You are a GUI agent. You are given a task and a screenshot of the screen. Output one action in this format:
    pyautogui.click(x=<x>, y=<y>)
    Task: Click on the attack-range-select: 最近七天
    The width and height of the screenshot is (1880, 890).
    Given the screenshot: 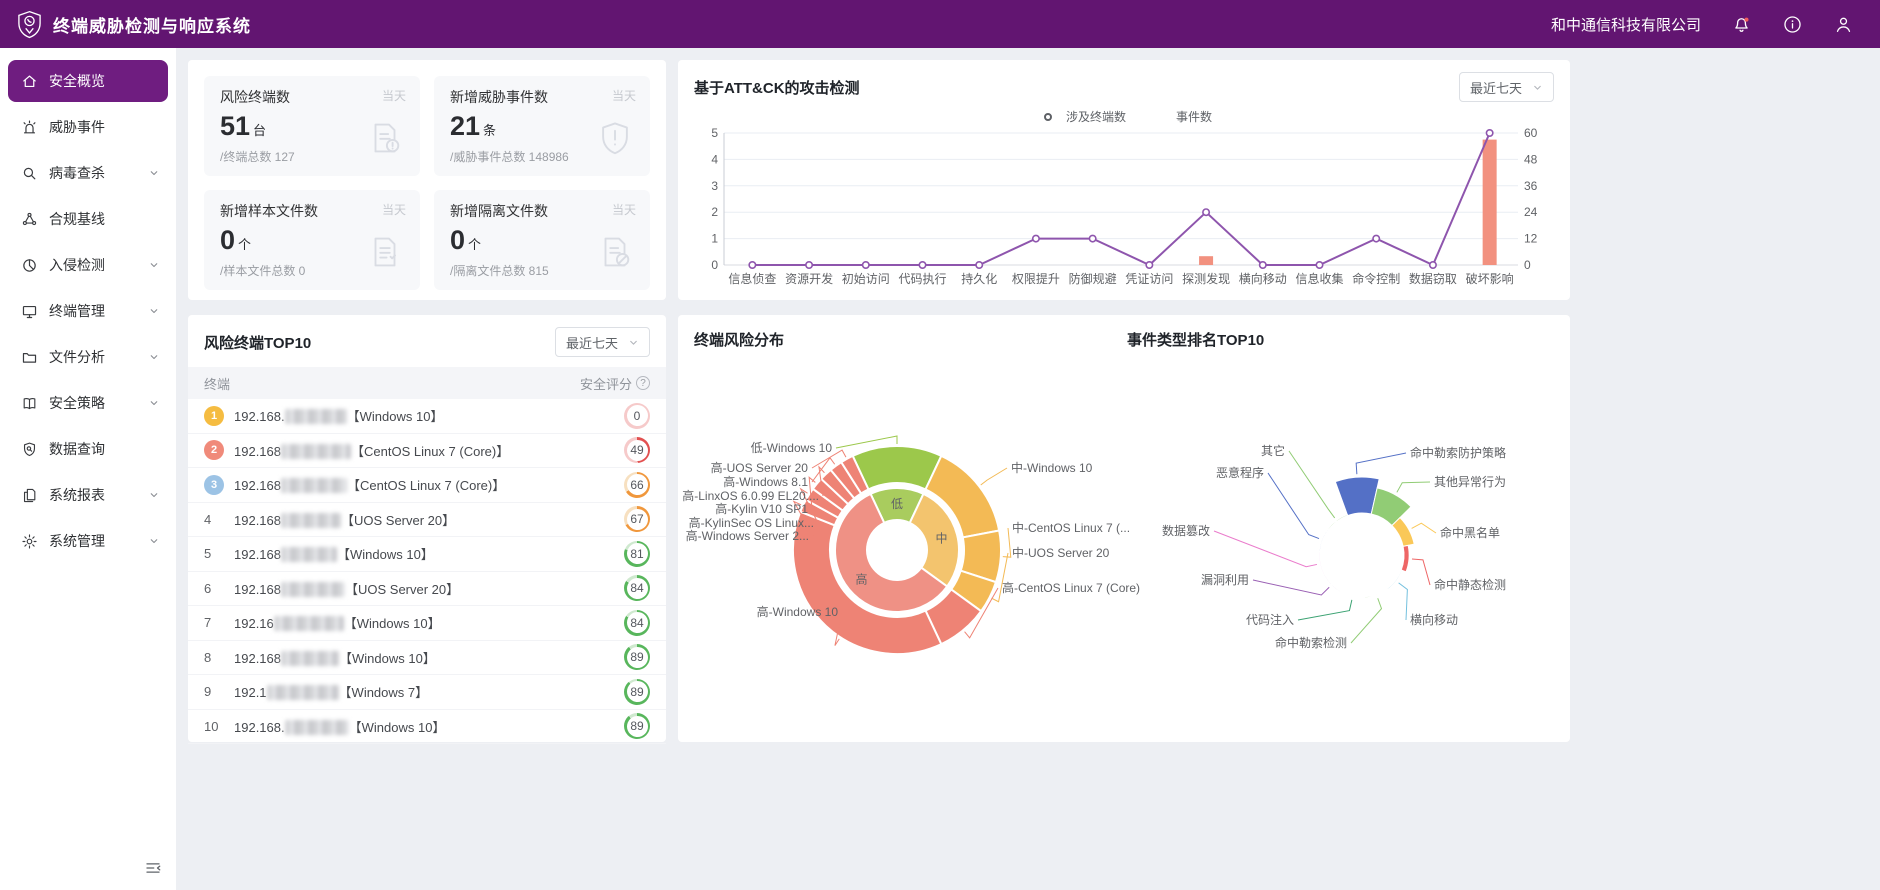 What is the action you would take?
    pyautogui.click(x=1506, y=87)
    